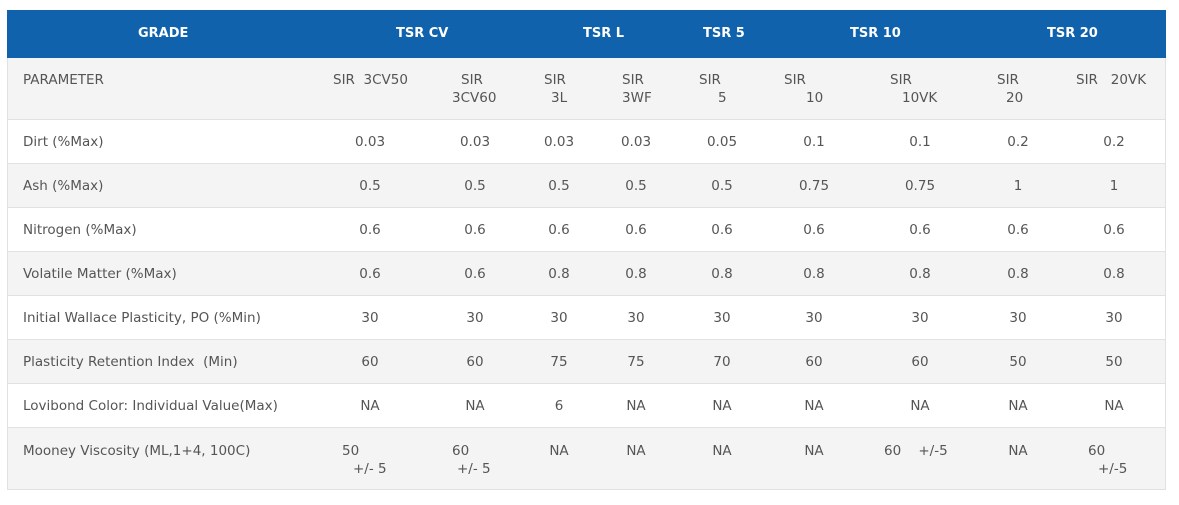 The height and width of the screenshot is (505, 1179). I want to click on mooney-3l: NA, so click(559, 451).